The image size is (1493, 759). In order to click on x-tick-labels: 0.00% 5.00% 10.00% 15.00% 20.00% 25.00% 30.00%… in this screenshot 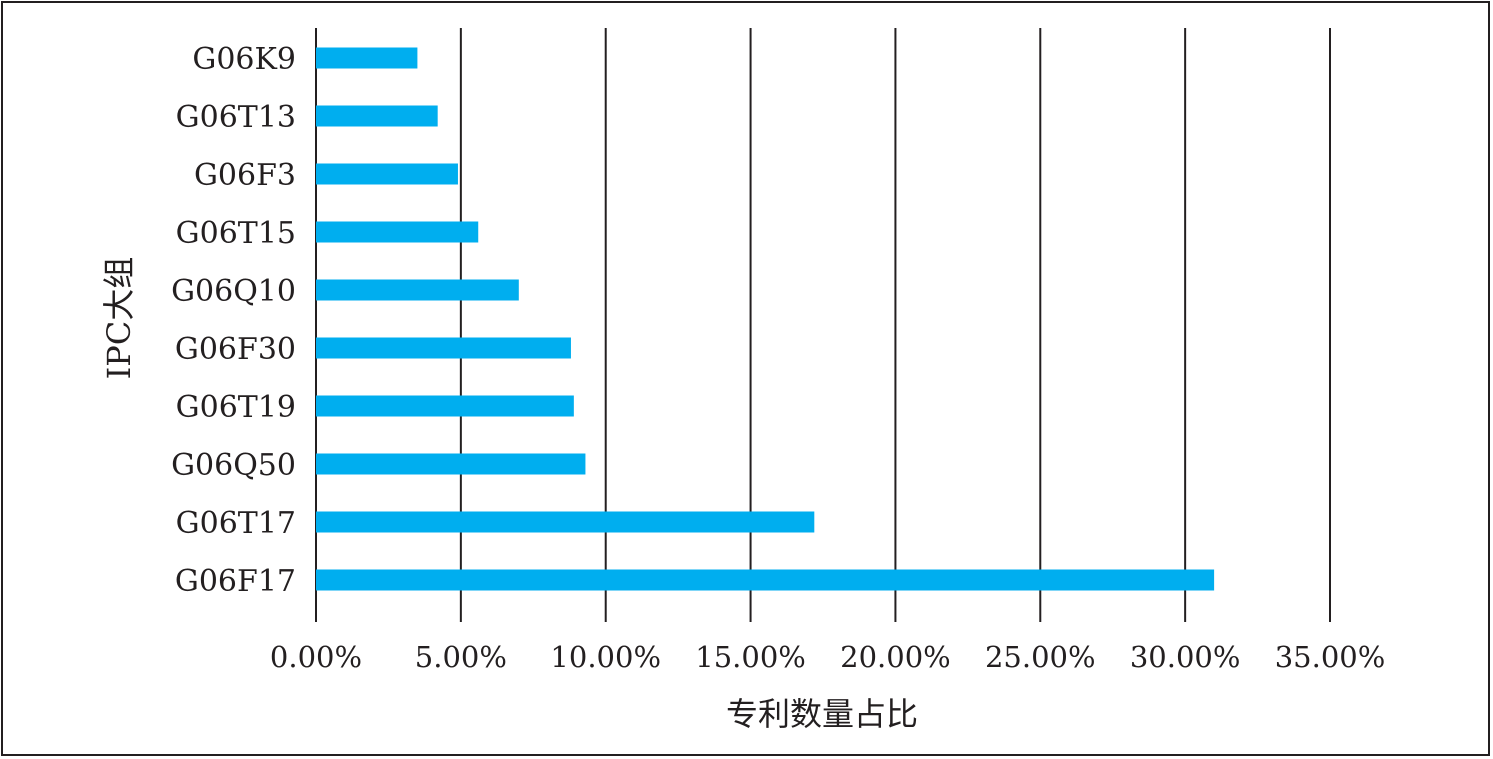, I will do `click(827, 657)`.